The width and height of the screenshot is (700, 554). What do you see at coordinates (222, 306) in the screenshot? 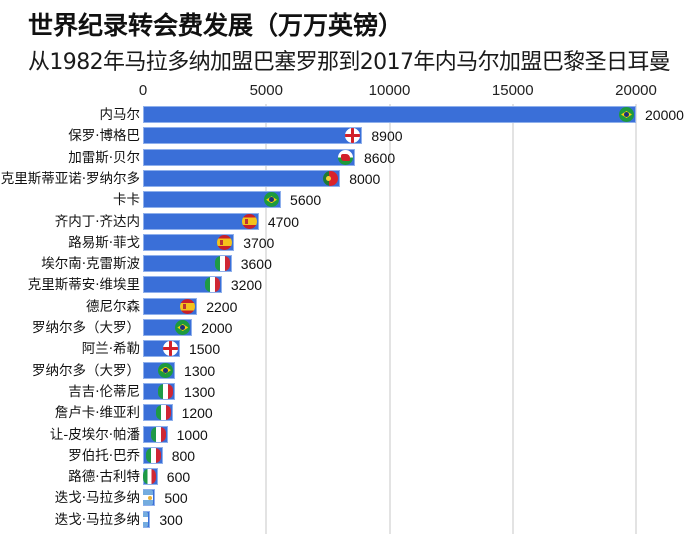
I see `bar-value: 2200` at bounding box center [222, 306].